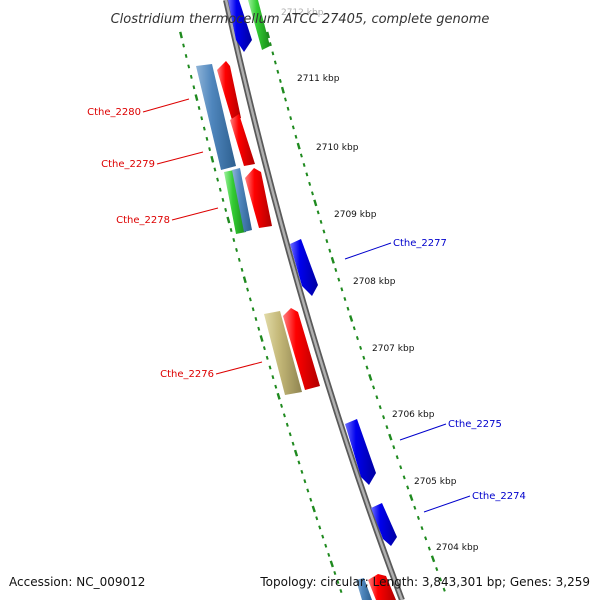 Image resolution: width=600 pixels, height=600 pixels. What do you see at coordinates (457, 548) in the screenshot?
I see `kbp-label-2704: 2704 kbp` at bounding box center [457, 548].